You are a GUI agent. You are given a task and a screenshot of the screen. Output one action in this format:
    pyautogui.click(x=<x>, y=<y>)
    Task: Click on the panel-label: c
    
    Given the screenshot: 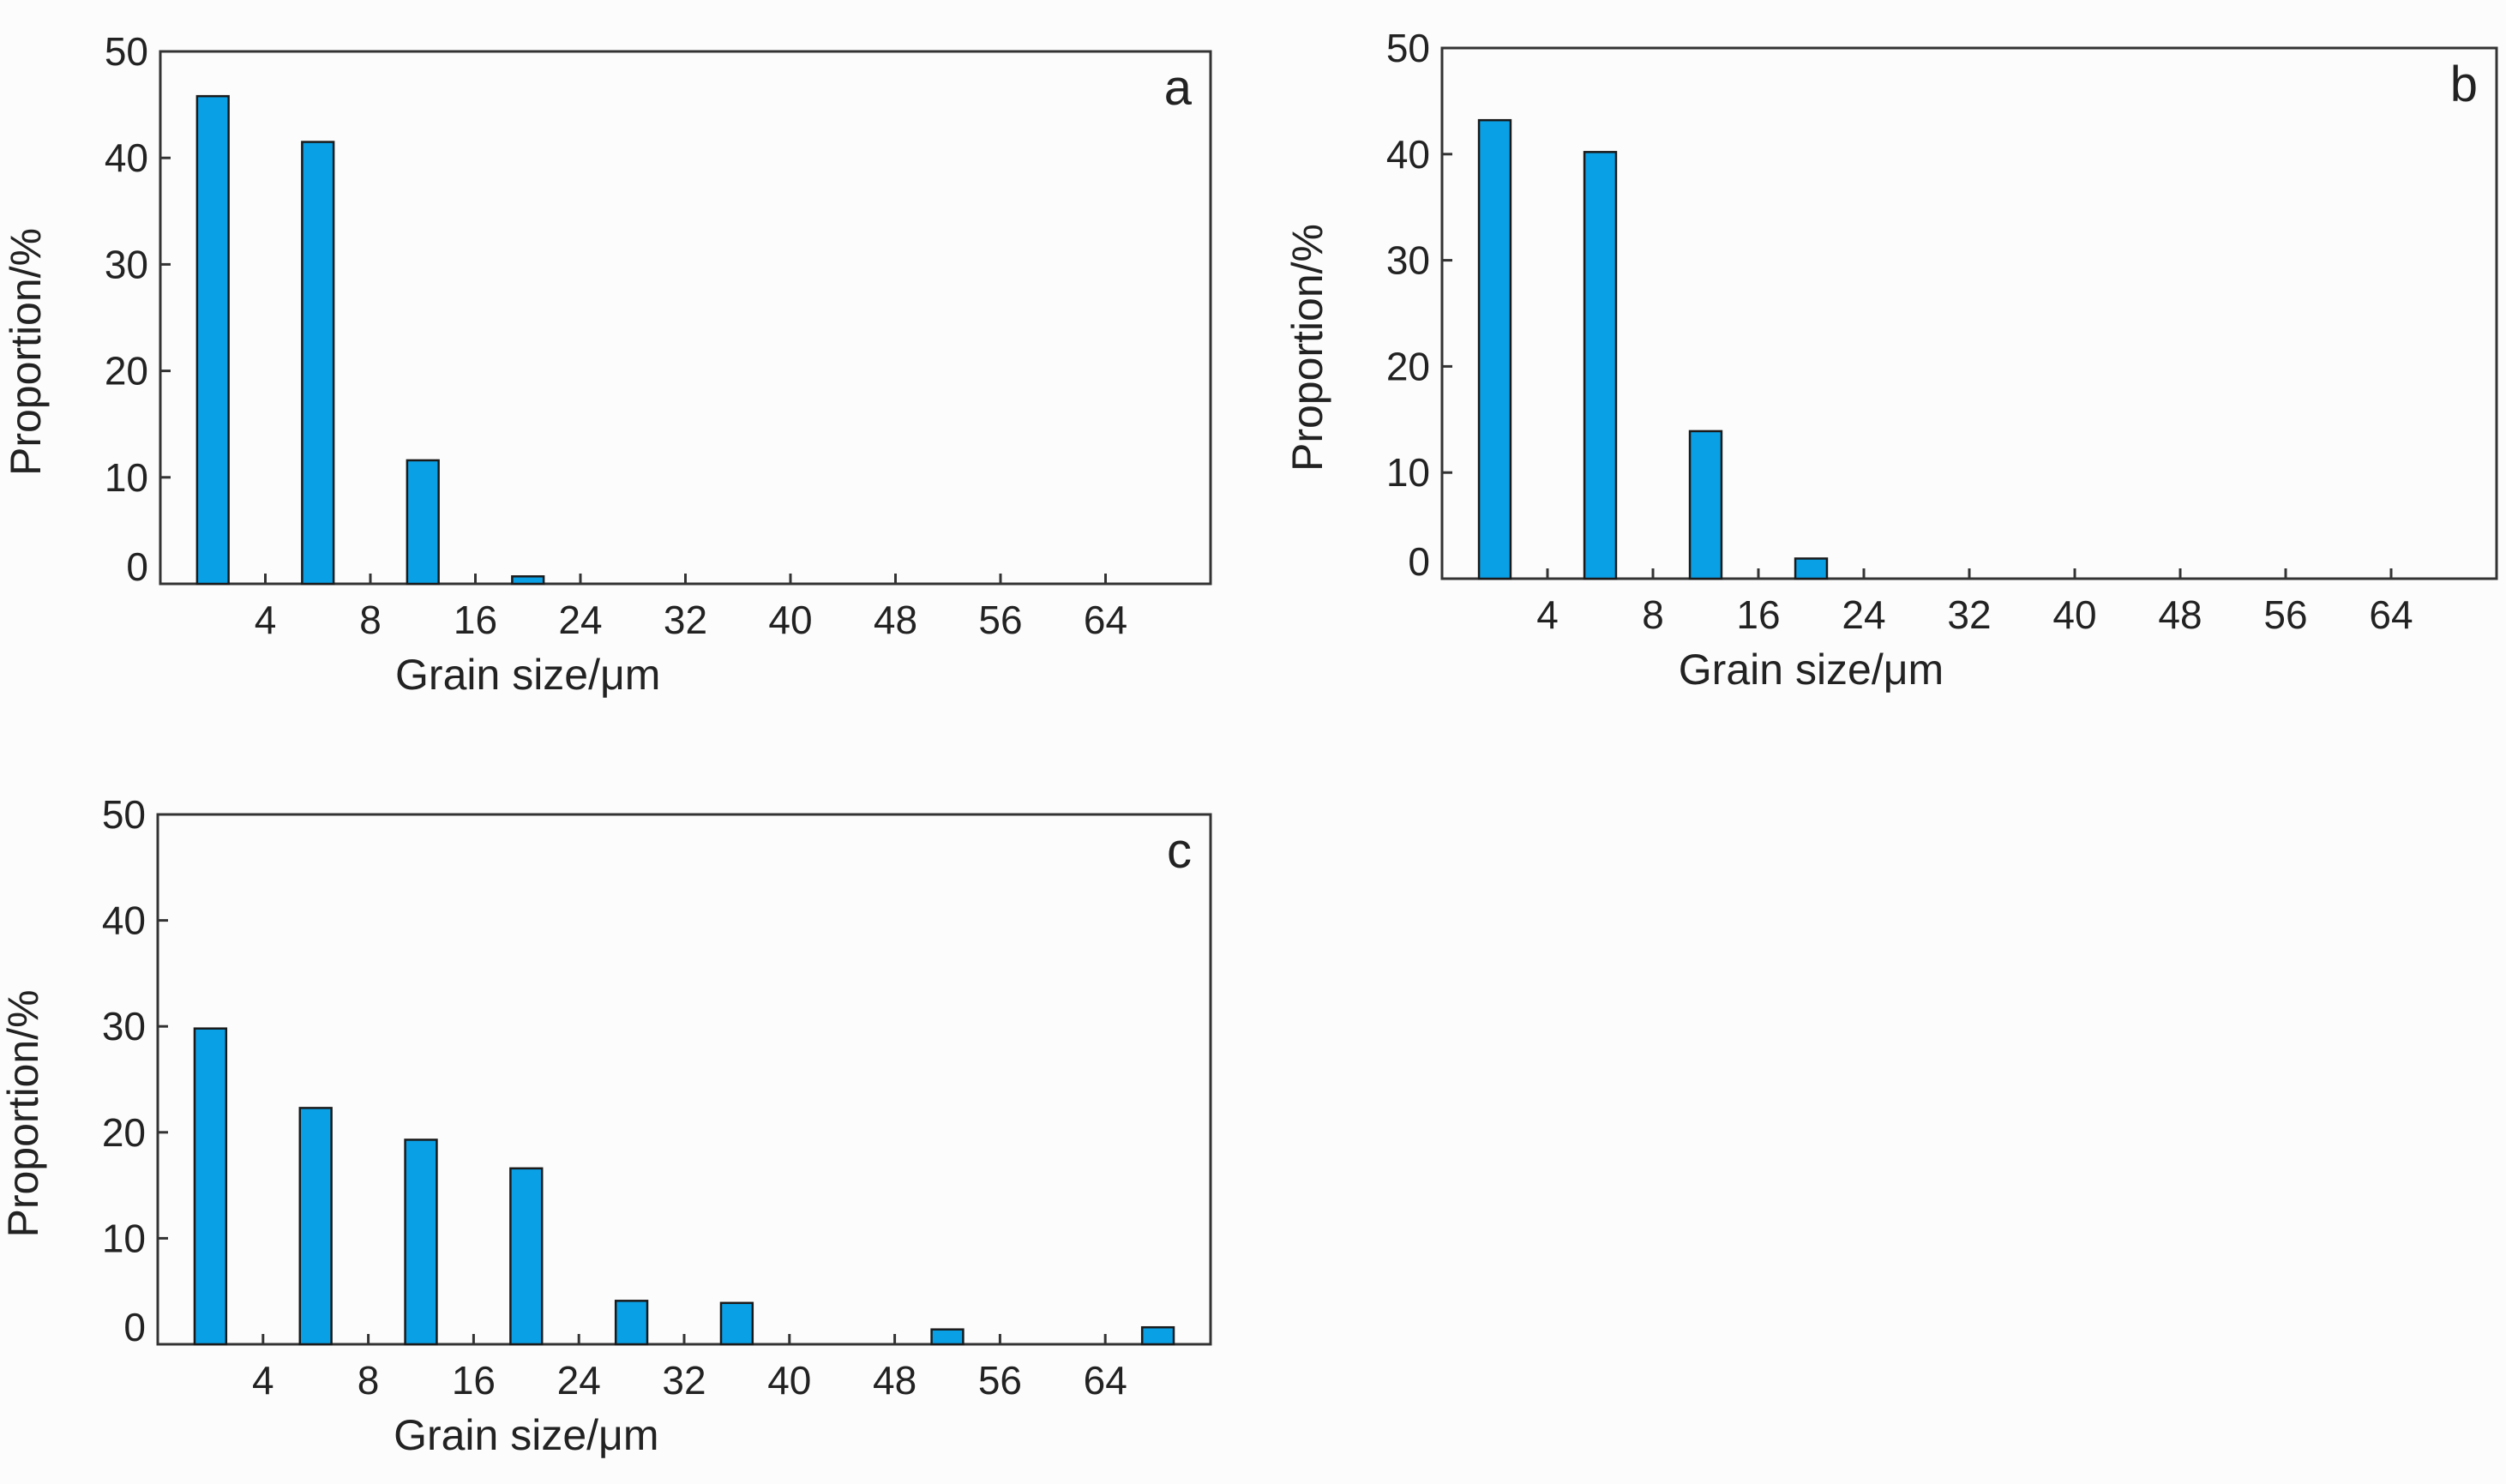 What is the action you would take?
    pyautogui.click(x=1179, y=851)
    